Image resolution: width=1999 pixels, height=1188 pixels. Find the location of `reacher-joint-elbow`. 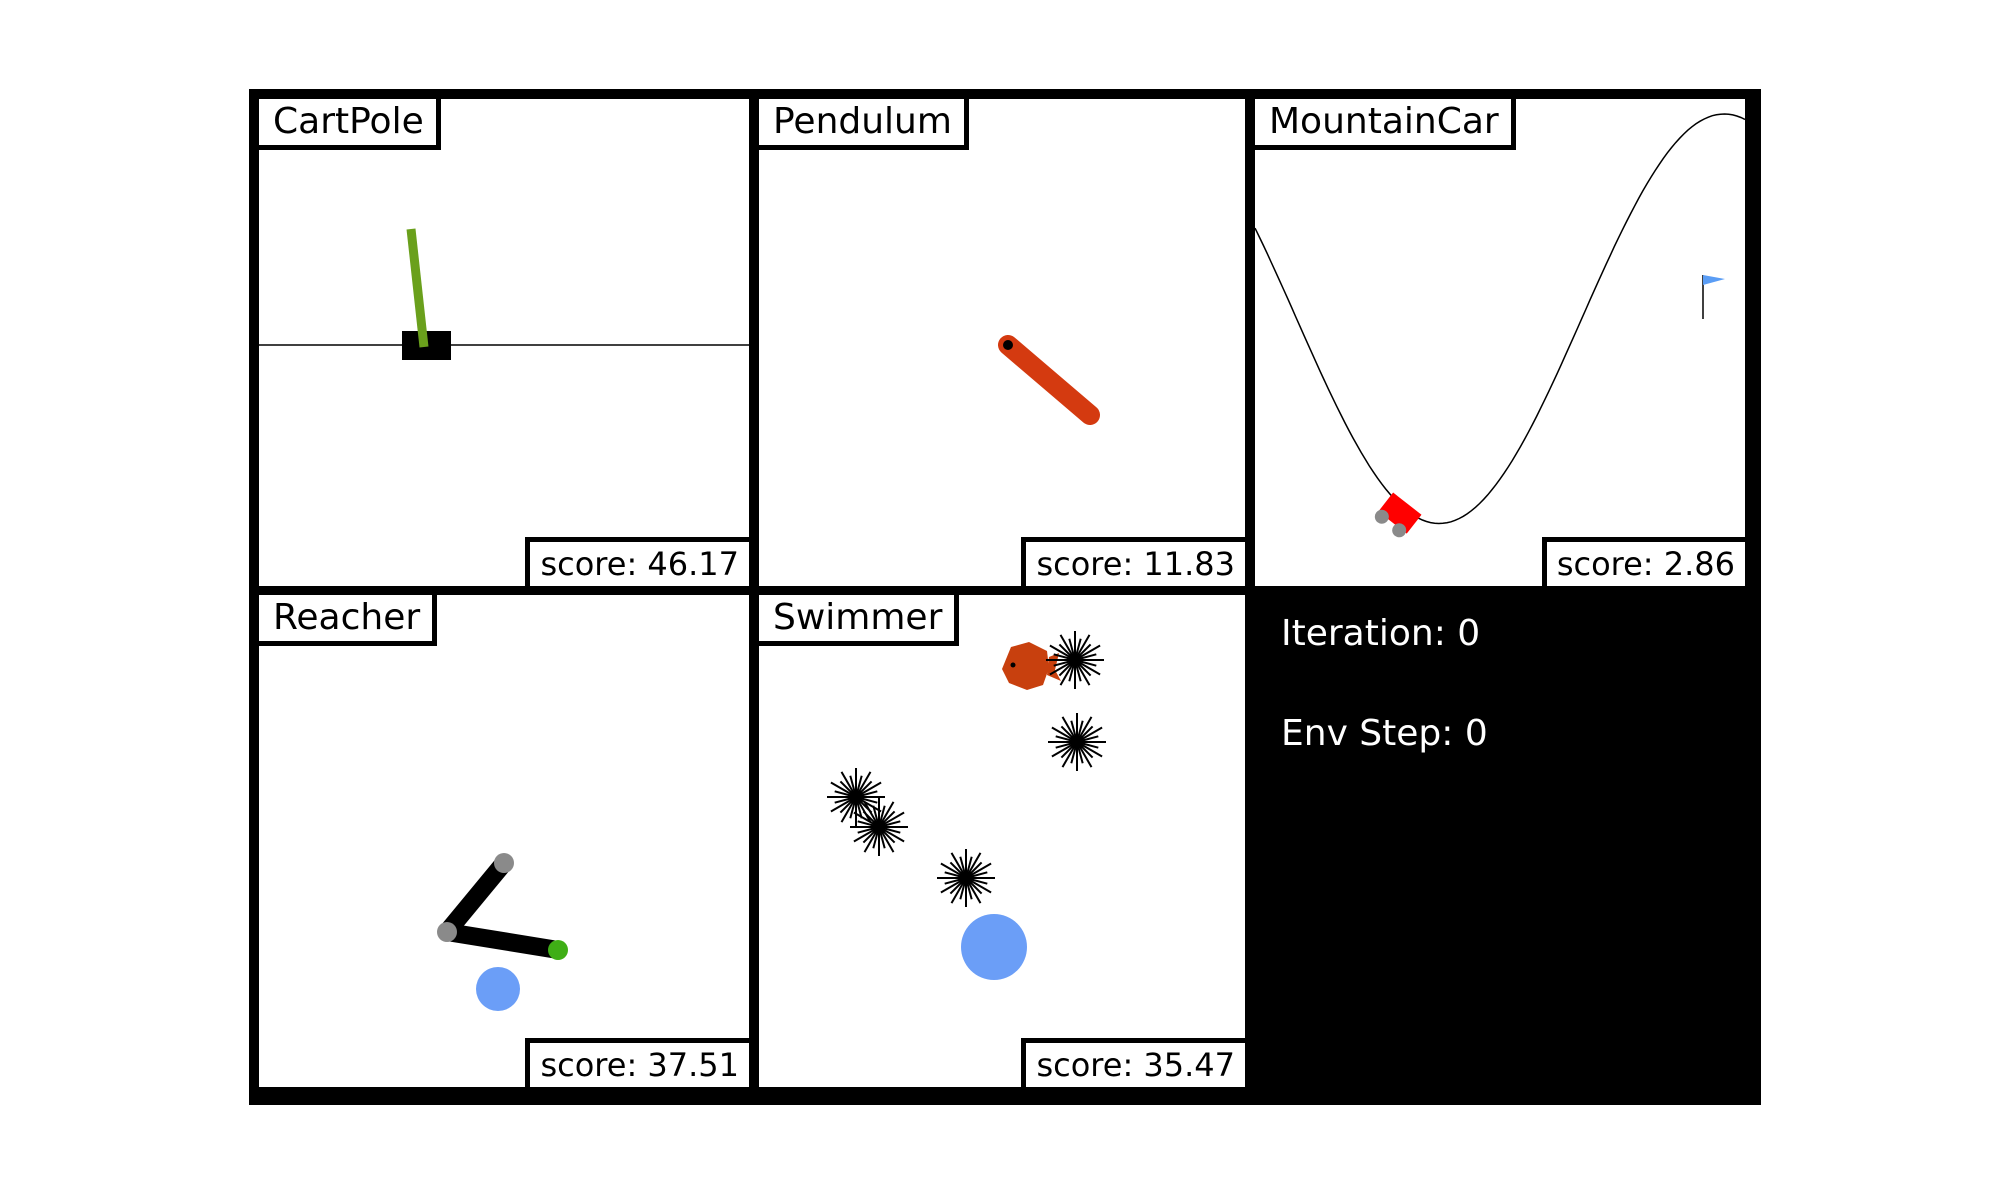

reacher-joint-elbow is located at coordinates (504, 863).